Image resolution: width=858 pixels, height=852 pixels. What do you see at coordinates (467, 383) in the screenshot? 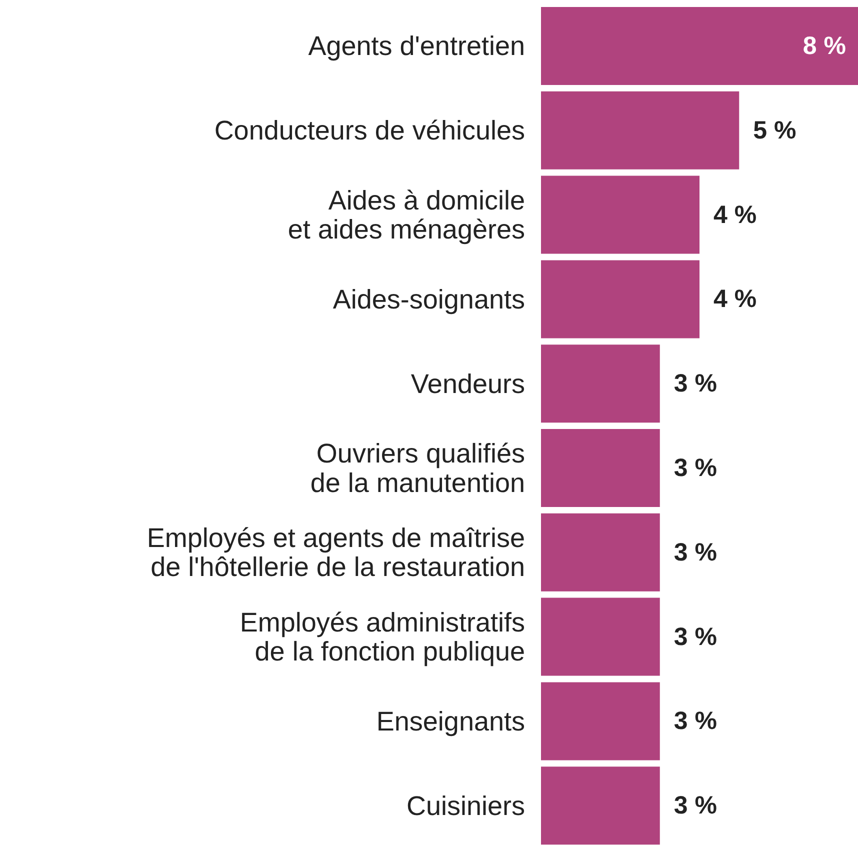
I see `y-tick-label: Vendeurs` at bounding box center [467, 383].